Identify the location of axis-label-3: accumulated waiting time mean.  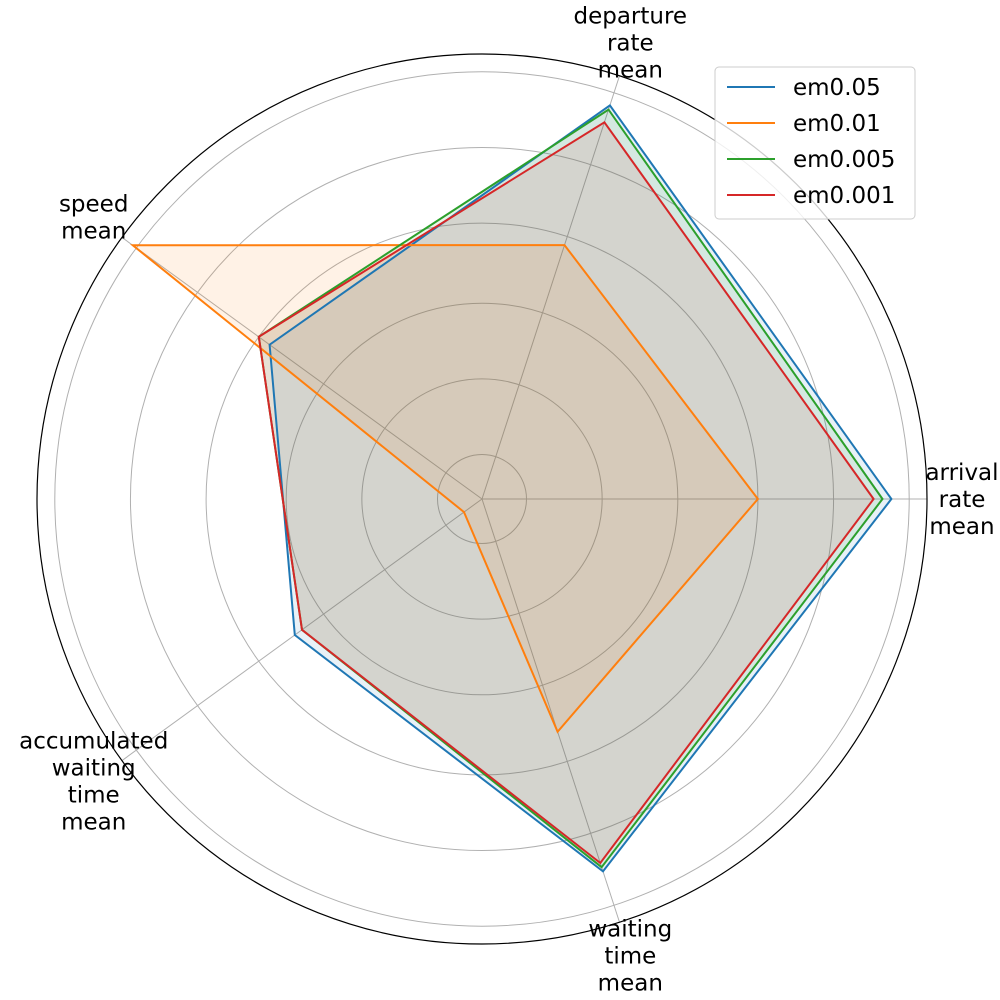
(93, 782).